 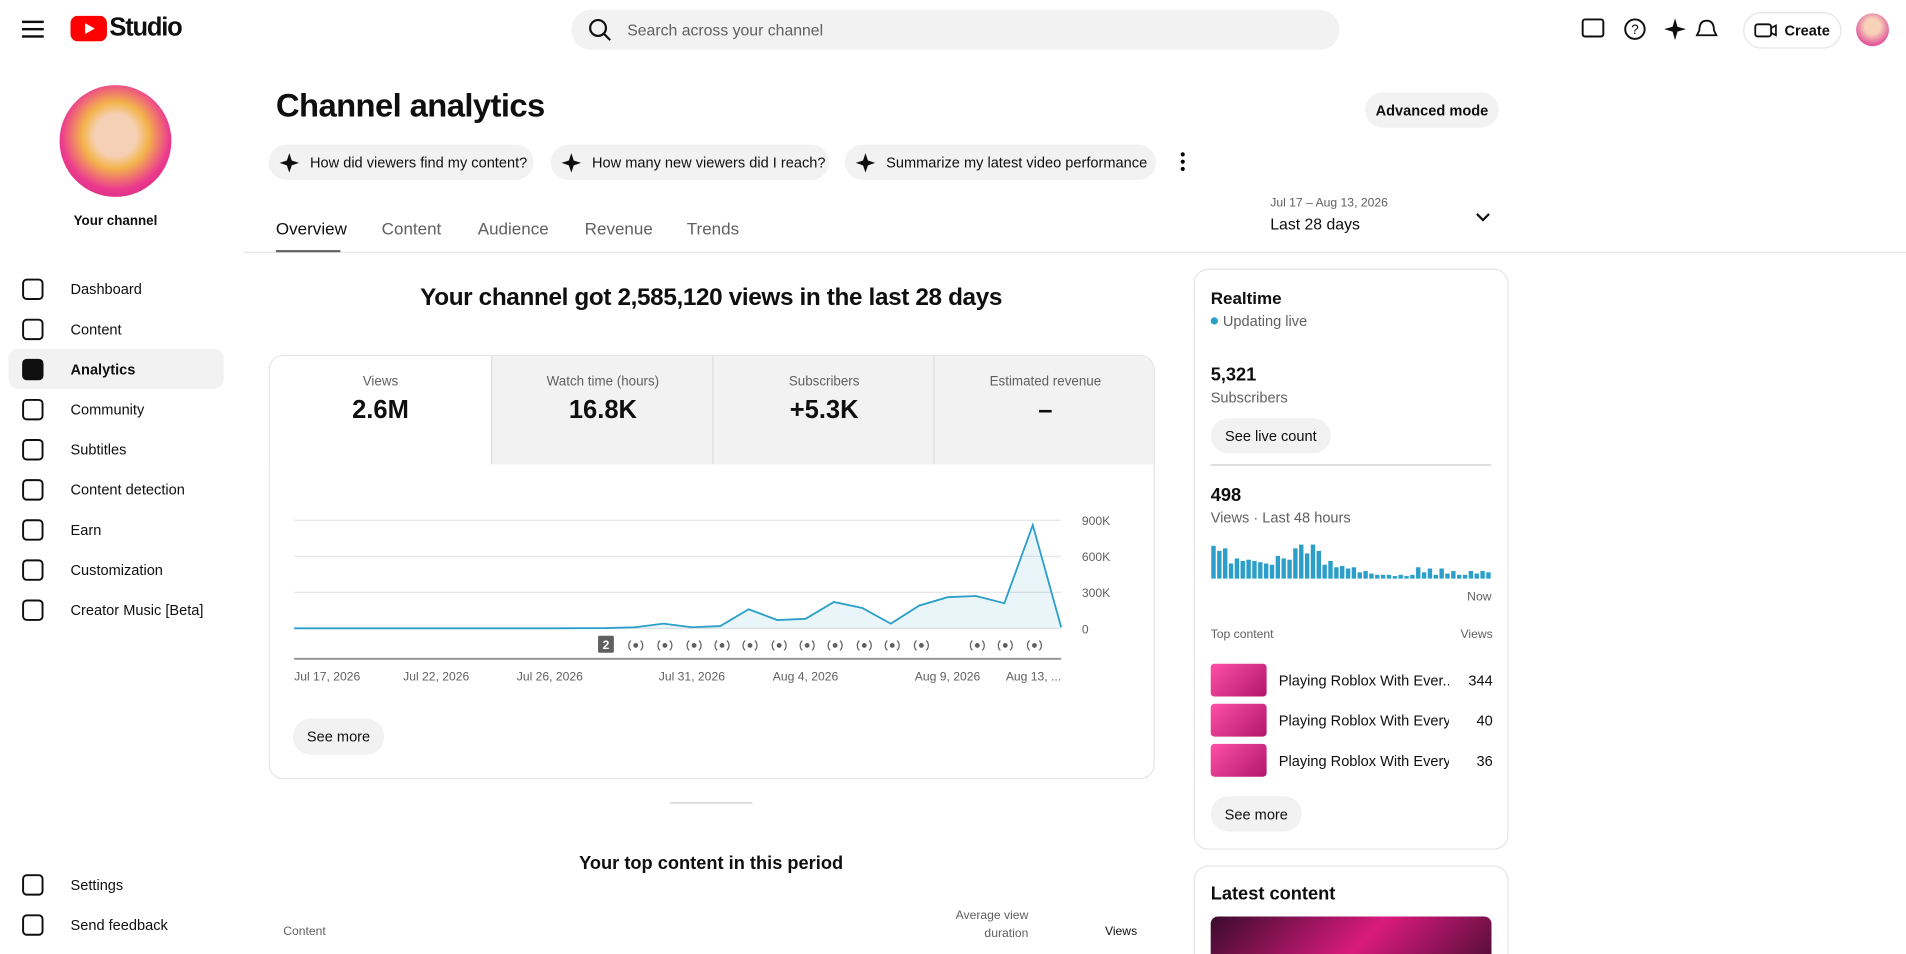 I want to click on tab: Trends, so click(x=713, y=228).